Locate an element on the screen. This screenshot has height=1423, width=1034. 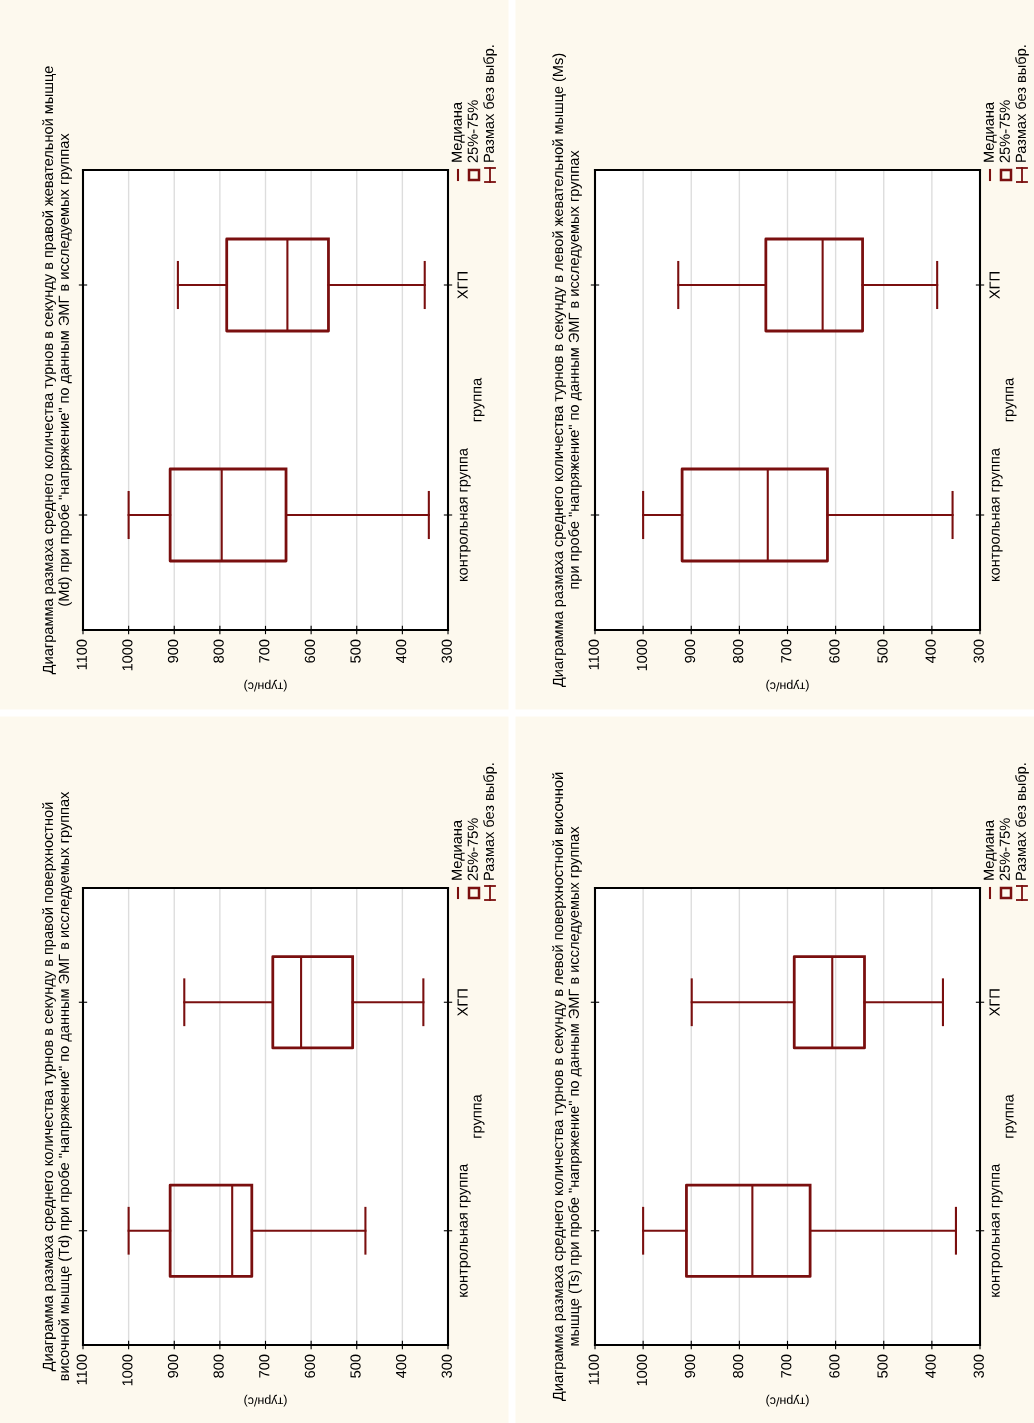
text: Диаграмма размаха среднего количества турнов в секунду в правой жевательной мышце (Md) при пробе "напряжение" по данным ЭМГ в исследуемых группах is located at coordinates (57, 370).